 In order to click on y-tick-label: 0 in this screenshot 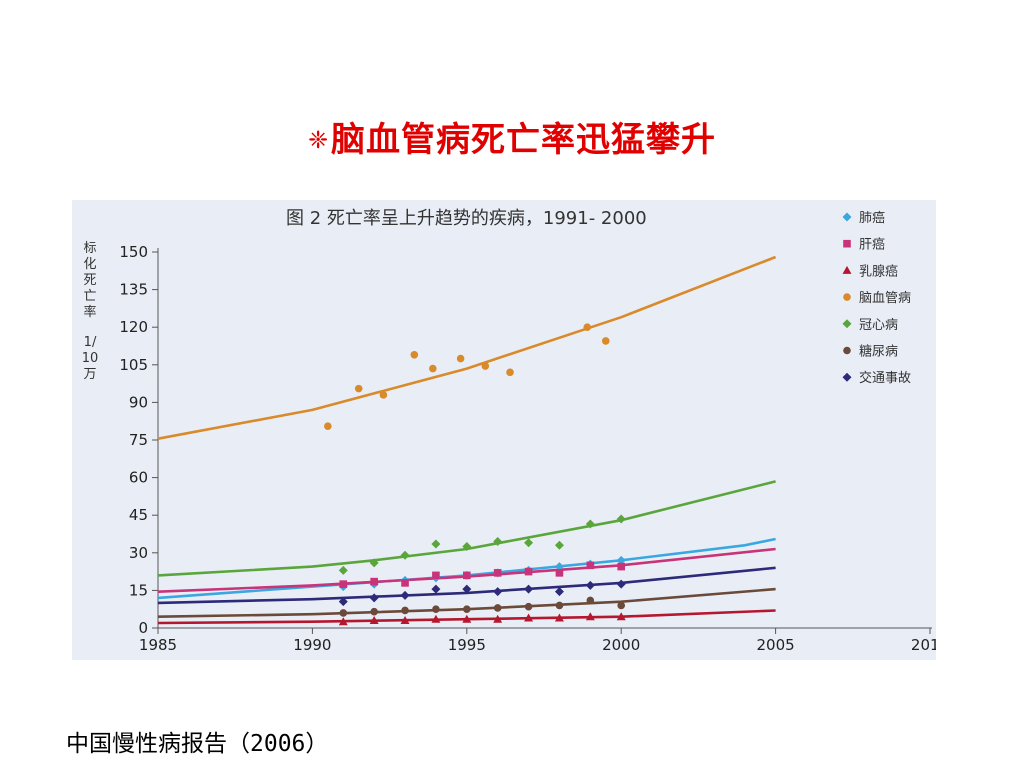, I will do `click(143, 628)`.